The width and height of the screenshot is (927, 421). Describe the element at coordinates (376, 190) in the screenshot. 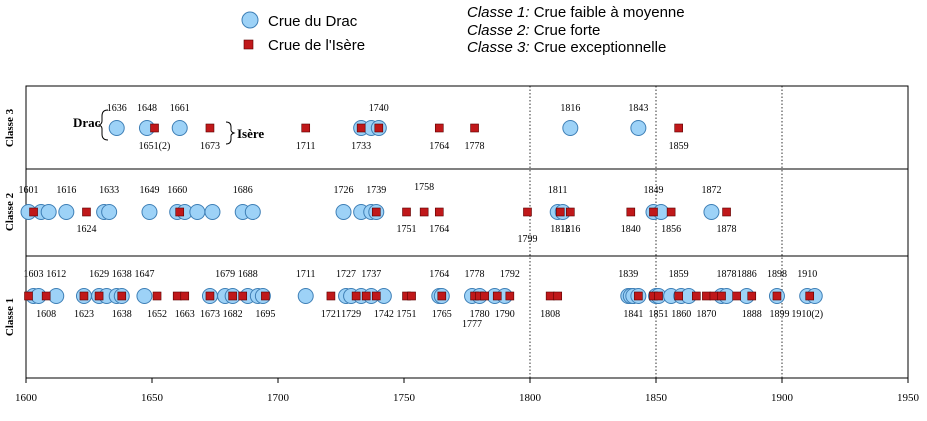

I see `year-label-above-1739: 1739` at that location.